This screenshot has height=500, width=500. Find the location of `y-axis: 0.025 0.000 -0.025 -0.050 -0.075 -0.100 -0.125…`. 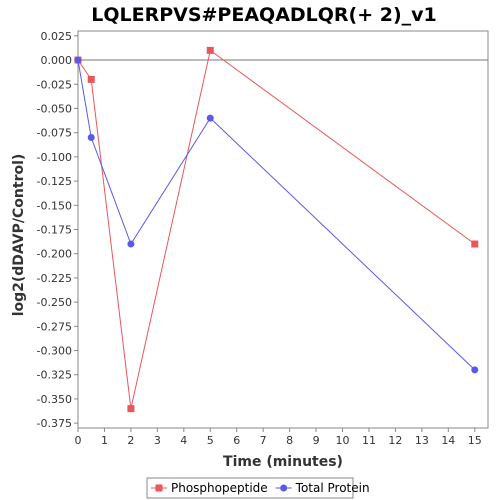

y-axis: 0.025 0.000 -0.025 -0.050 -0.075 -0.100 -0.125… is located at coordinates (57, 230).